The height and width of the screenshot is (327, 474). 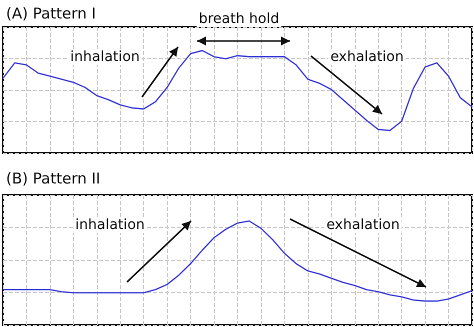 I want to click on chart-title: (B) Pattern II, so click(x=53, y=179).